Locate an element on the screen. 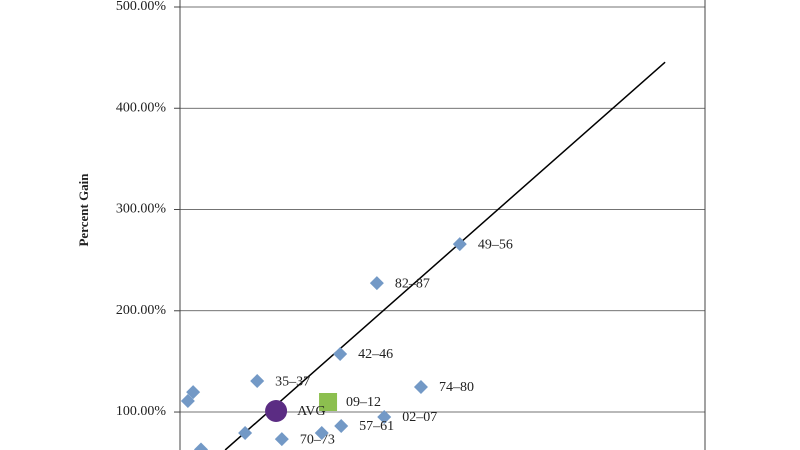 The height and width of the screenshot is (450, 800). point-label: 09–12 is located at coordinates (363, 402).